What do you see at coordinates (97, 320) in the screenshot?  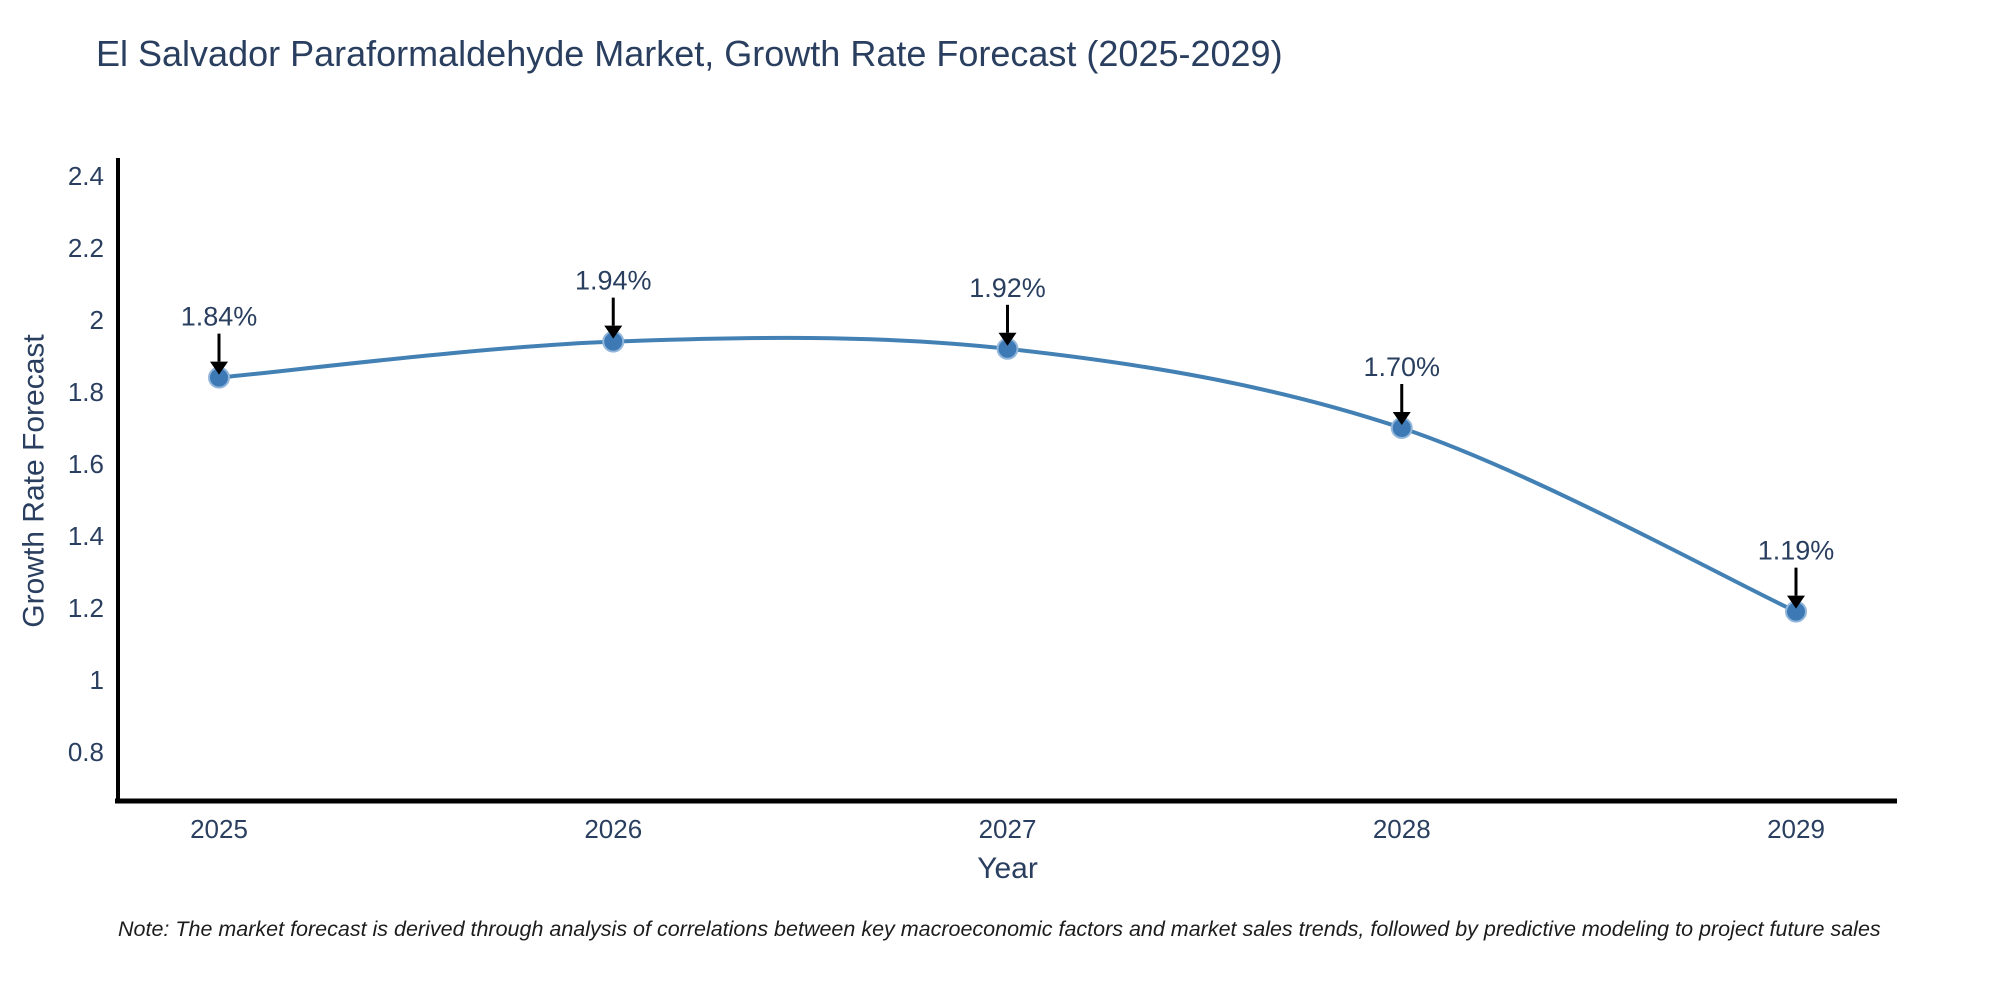 I see `y-tick-label: 2` at bounding box center [97, 320].